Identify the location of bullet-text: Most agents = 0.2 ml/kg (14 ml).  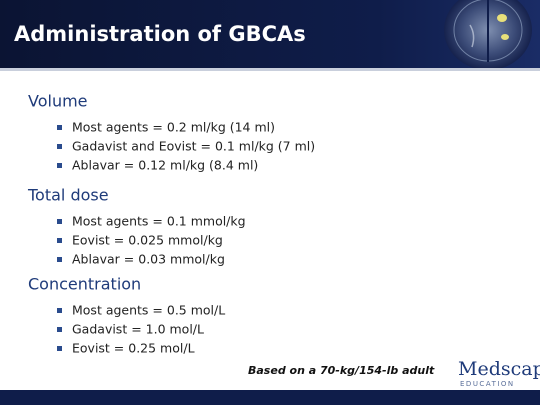
(173, 127).